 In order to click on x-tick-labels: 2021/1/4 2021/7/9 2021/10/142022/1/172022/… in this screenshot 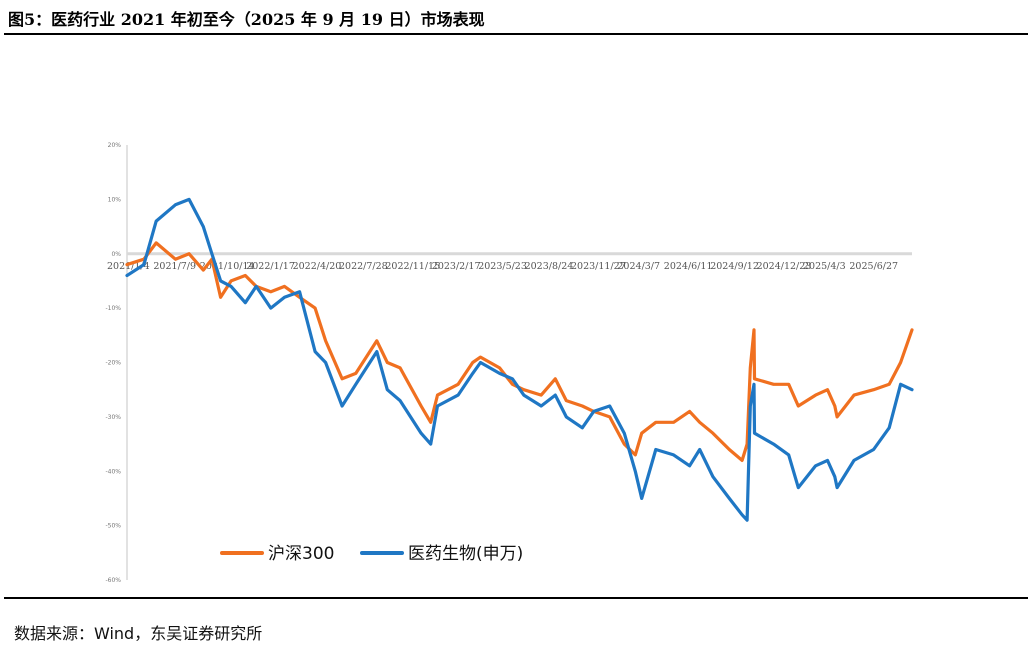, I will do `click(502, 266)`.